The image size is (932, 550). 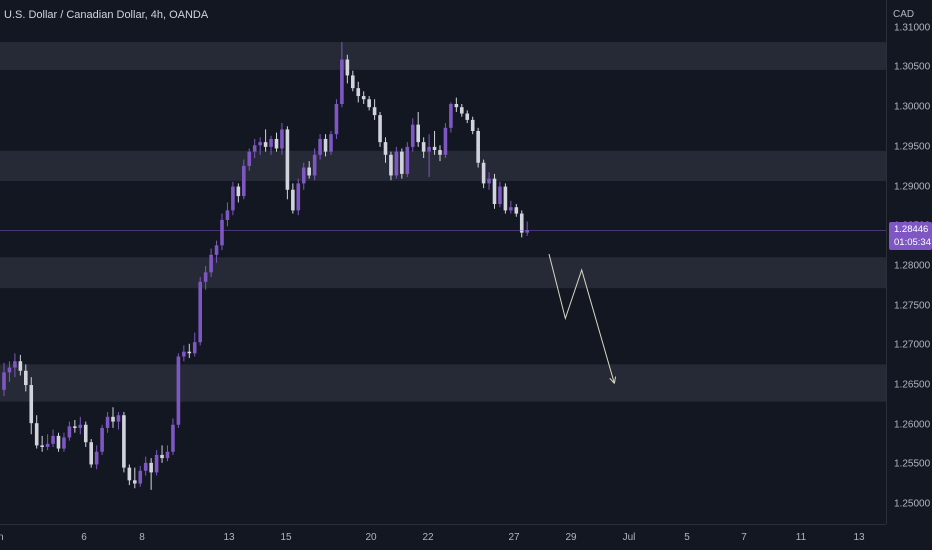 I want to click on bar-countdown: 01:05:34, so click(x=912, y=242).